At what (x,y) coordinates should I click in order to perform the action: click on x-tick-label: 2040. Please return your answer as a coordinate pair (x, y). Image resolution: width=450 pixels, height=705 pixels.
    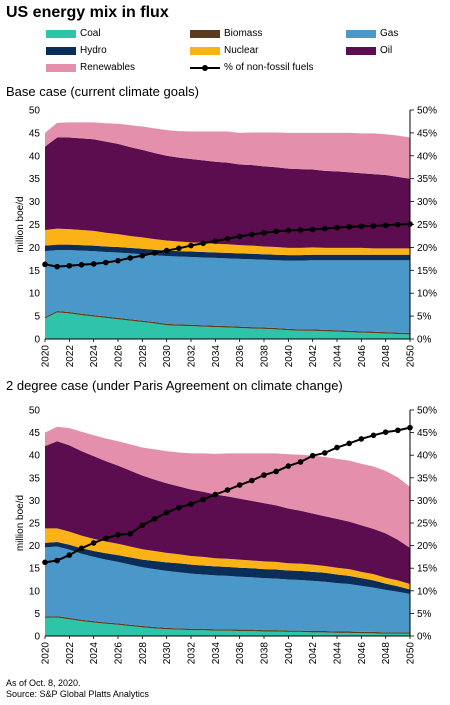
    Looking at the image, I should click on (289, 653).